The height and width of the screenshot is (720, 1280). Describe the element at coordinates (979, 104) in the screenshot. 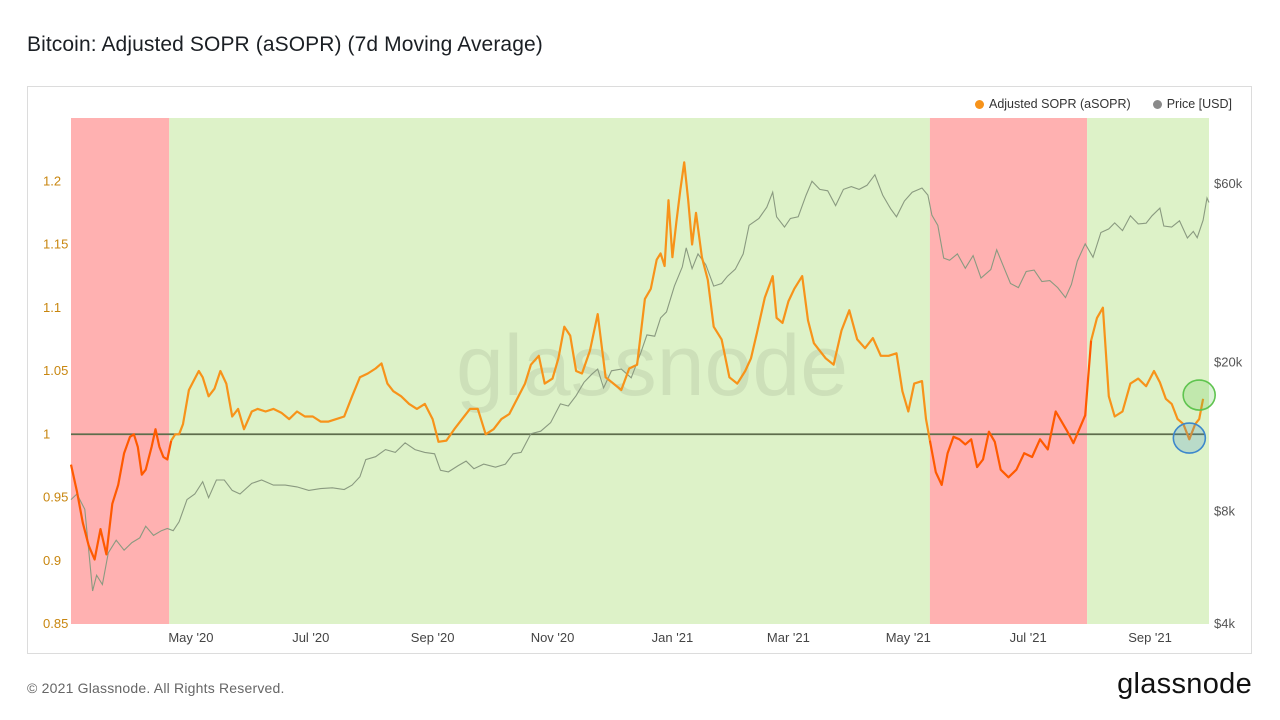

I see `legend-dot-sopr` at that location.